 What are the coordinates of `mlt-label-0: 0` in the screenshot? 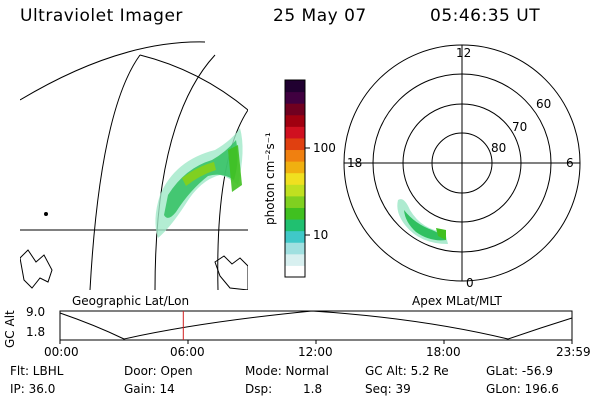 It's located at (470, 283).